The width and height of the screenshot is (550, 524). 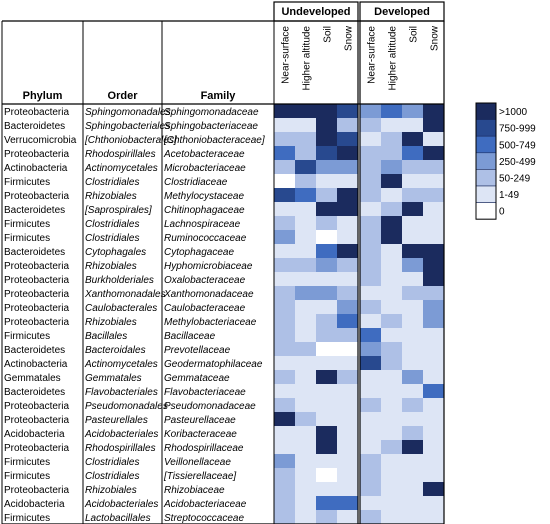 I want to click on order-label: Actinomycetales, so click(x=121, y=168).